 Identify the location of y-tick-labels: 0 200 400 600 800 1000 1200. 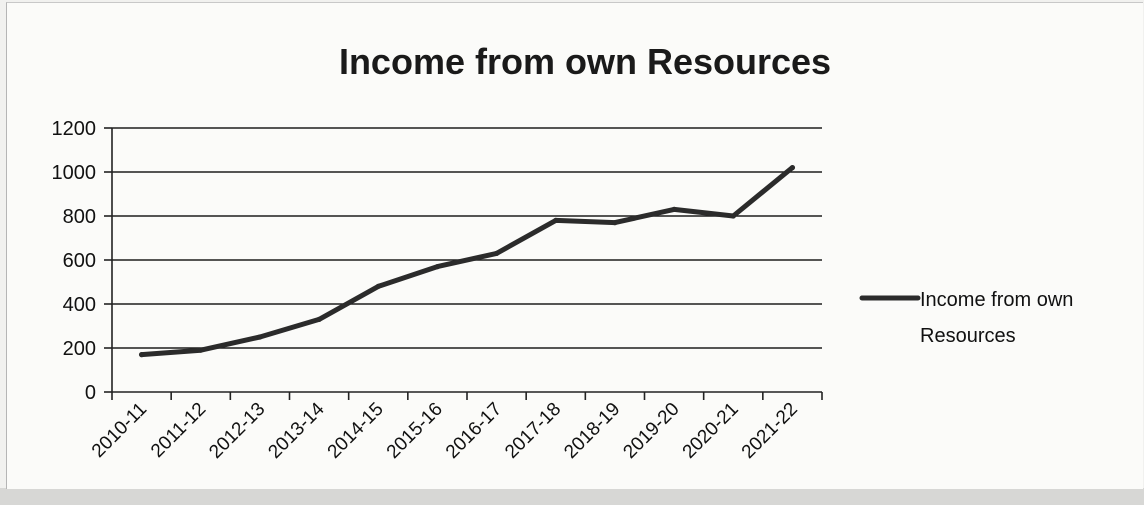
(74, 261).